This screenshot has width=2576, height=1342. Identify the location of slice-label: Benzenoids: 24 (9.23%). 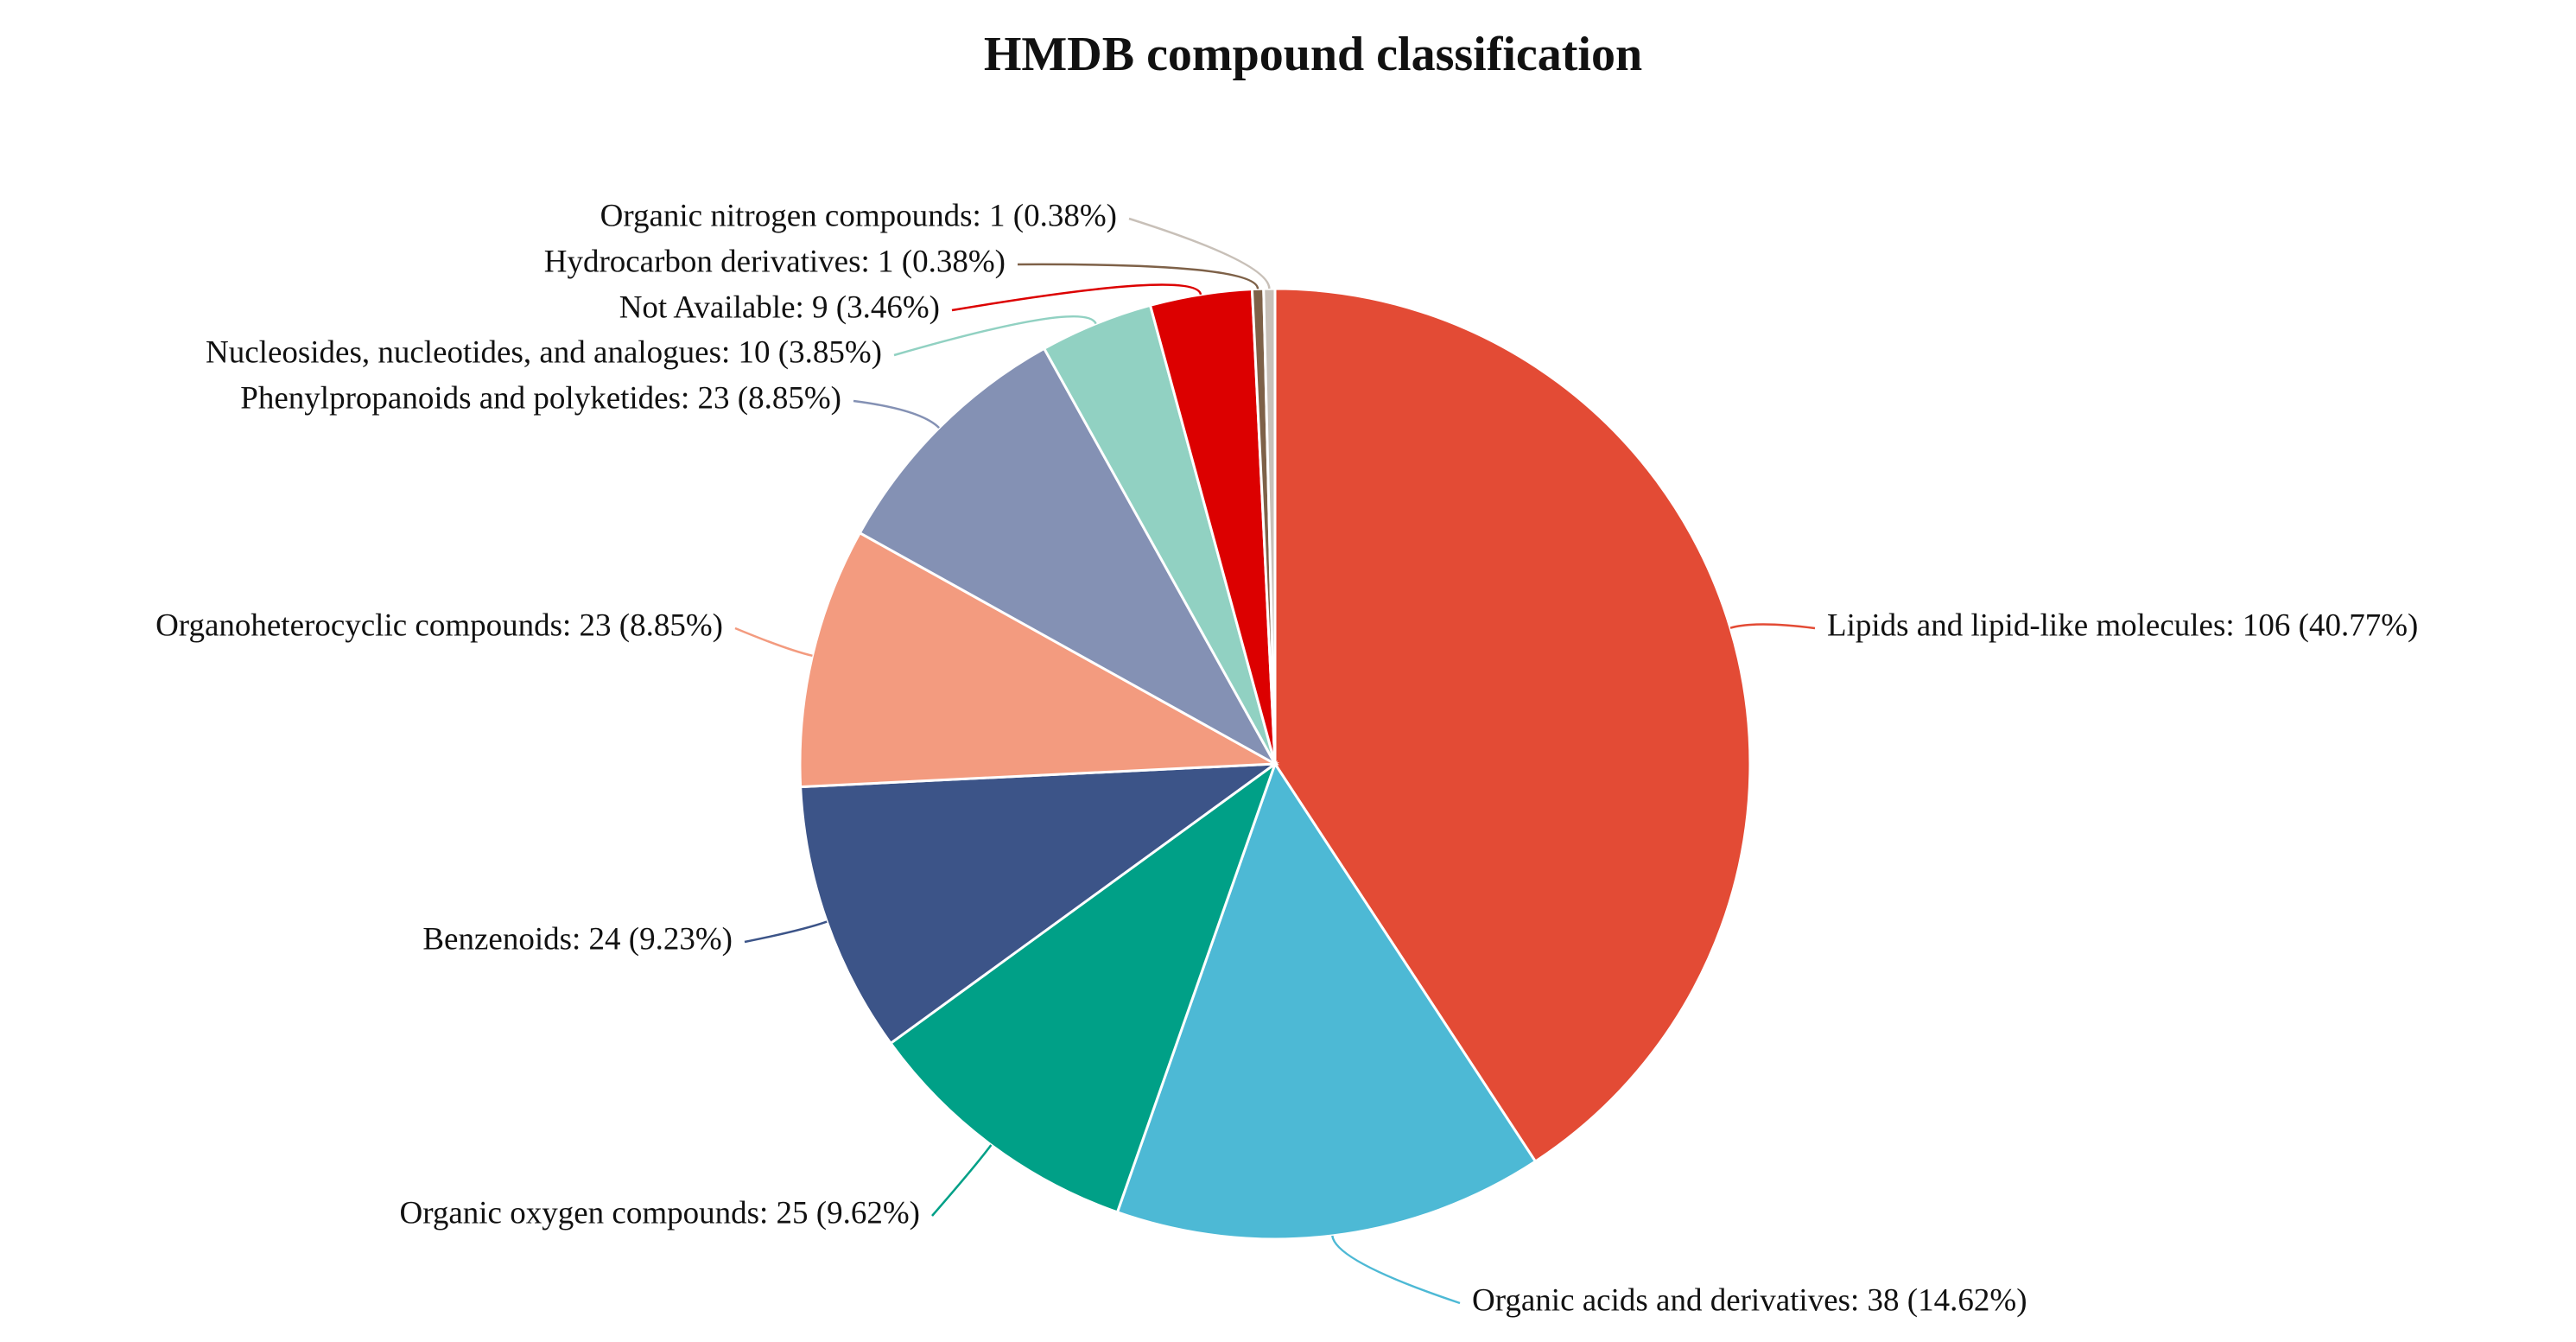
(577, 939).